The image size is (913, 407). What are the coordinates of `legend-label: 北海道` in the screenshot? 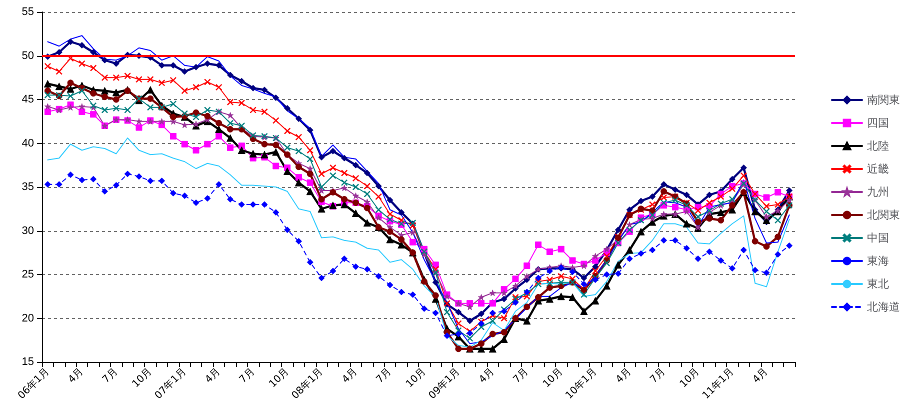 It's located at (883, 307).